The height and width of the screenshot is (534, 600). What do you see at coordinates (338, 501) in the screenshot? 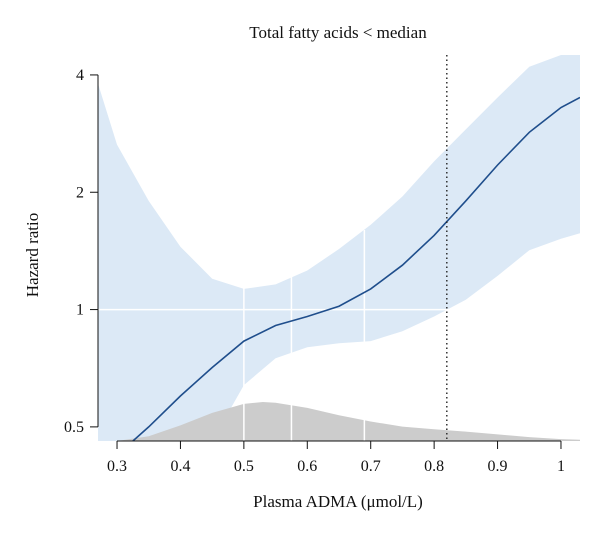
I see `x-axis-title: Plasma ADMA (μmol/L)` at bounding box center [338, 501].